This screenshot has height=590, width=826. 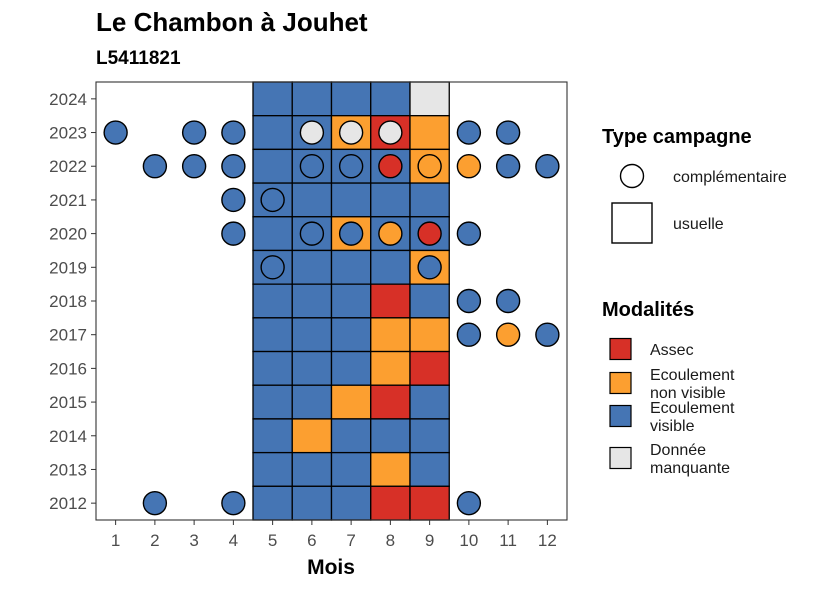 What do you see at coordinates (68, 503) in the screenshot?
I see `y-tick-label: 2012` at bounding box center [68, 503].